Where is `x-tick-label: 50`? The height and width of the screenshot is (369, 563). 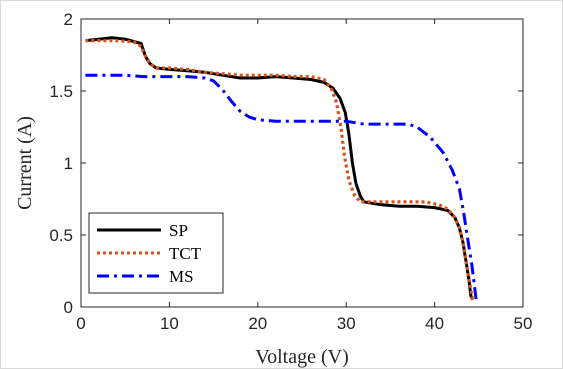 x-tick-label: 50 is located at coordinates (523, 323).